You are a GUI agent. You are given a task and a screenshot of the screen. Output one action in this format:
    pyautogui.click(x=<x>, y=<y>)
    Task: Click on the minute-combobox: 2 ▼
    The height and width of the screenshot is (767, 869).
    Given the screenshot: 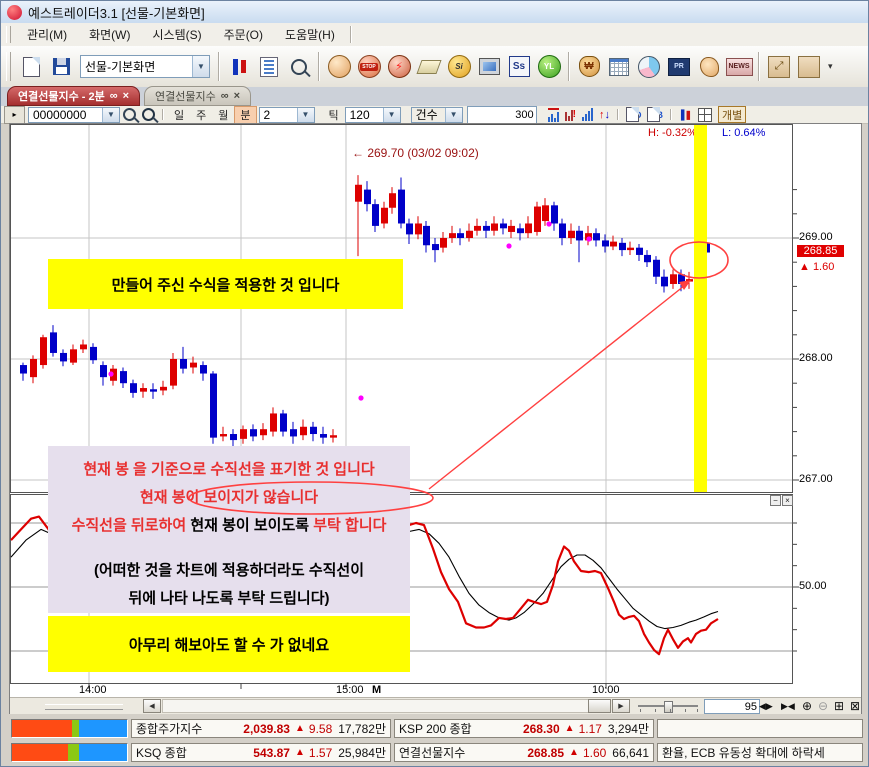 What is the action you would take?
    pyautogui.click(x=286, y=114)
    